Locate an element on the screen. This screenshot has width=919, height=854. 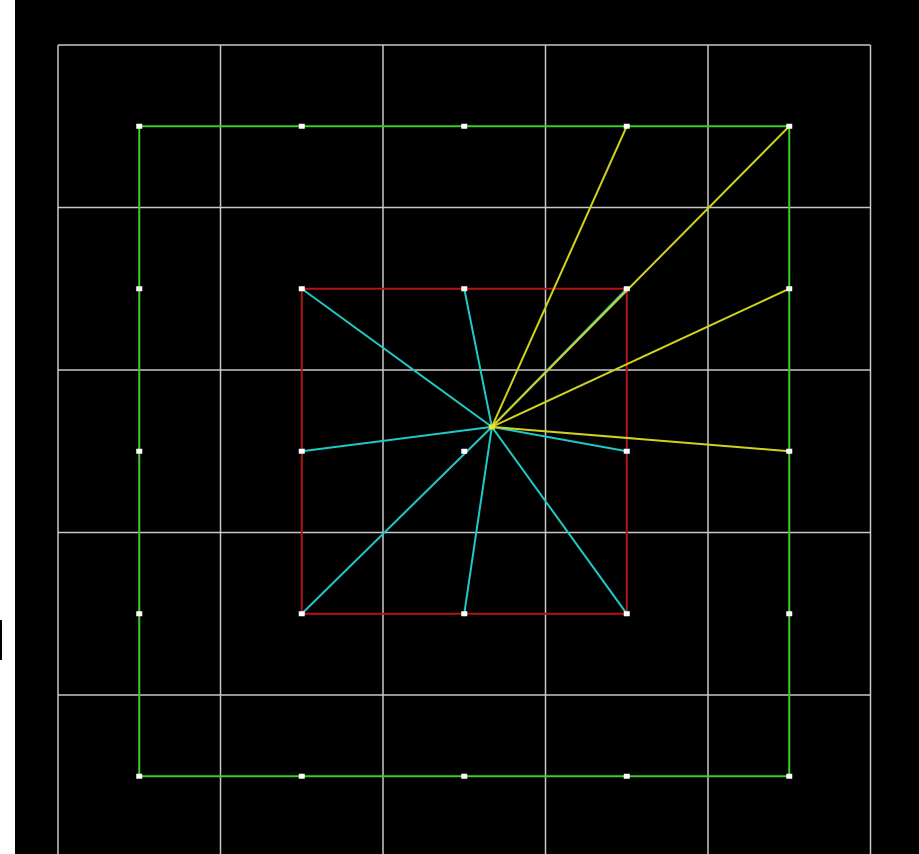
center-vertex is located at coordinates (491, 427).